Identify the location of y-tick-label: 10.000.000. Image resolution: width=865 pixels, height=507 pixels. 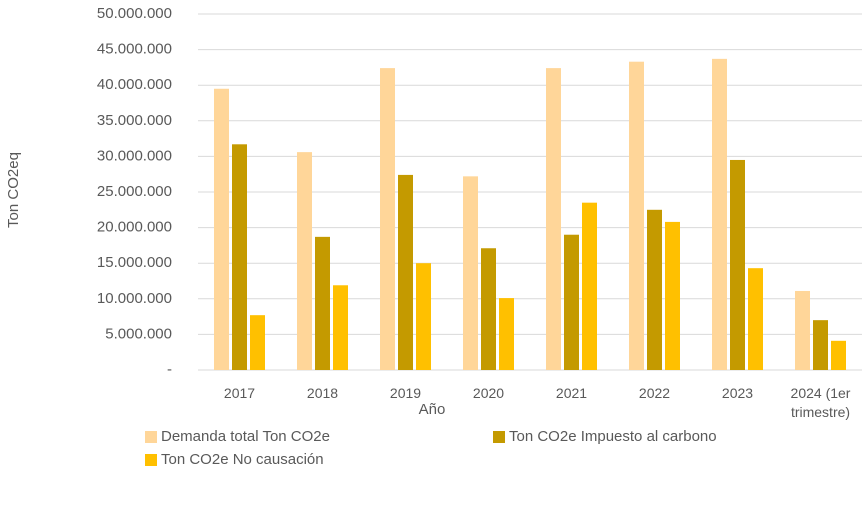
(134, 298).